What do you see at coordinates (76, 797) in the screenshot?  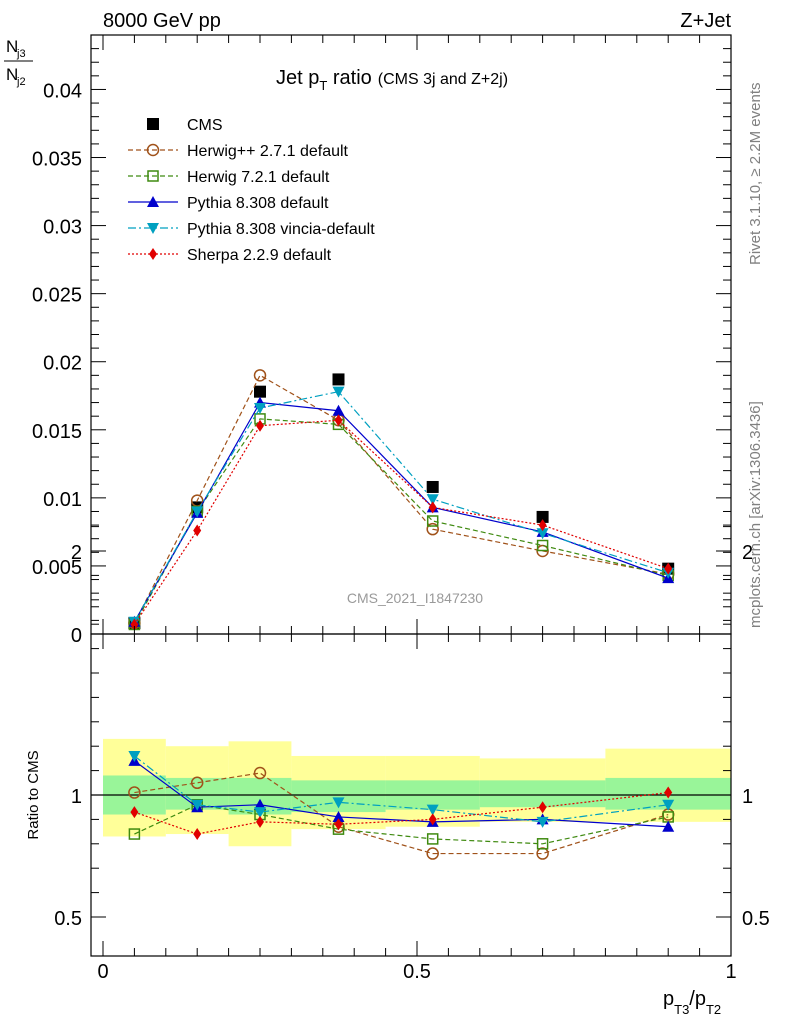 I see `ratio-y-tick-label: 1` at bounding box center [76, 797].